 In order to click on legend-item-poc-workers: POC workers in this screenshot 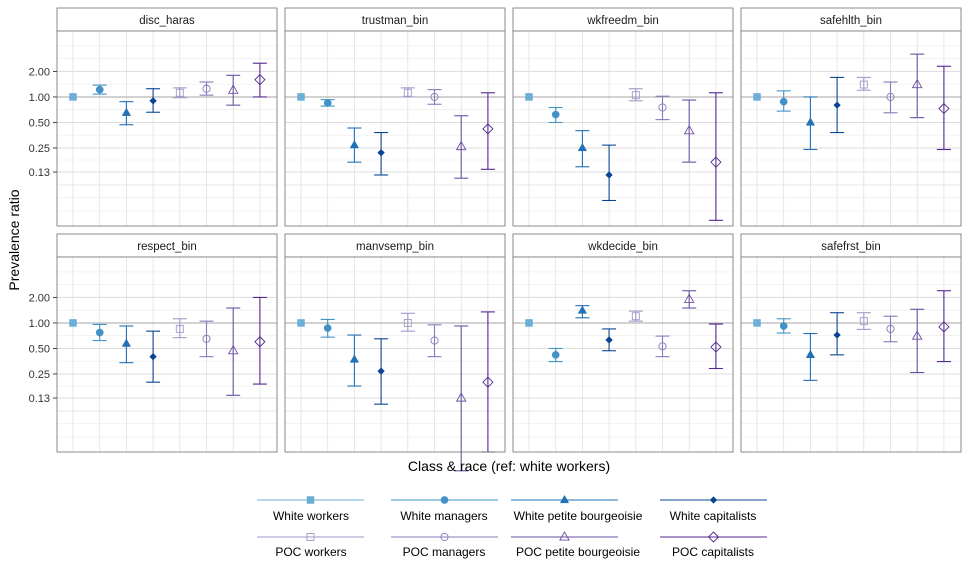, I will do `click(310, 546)`.